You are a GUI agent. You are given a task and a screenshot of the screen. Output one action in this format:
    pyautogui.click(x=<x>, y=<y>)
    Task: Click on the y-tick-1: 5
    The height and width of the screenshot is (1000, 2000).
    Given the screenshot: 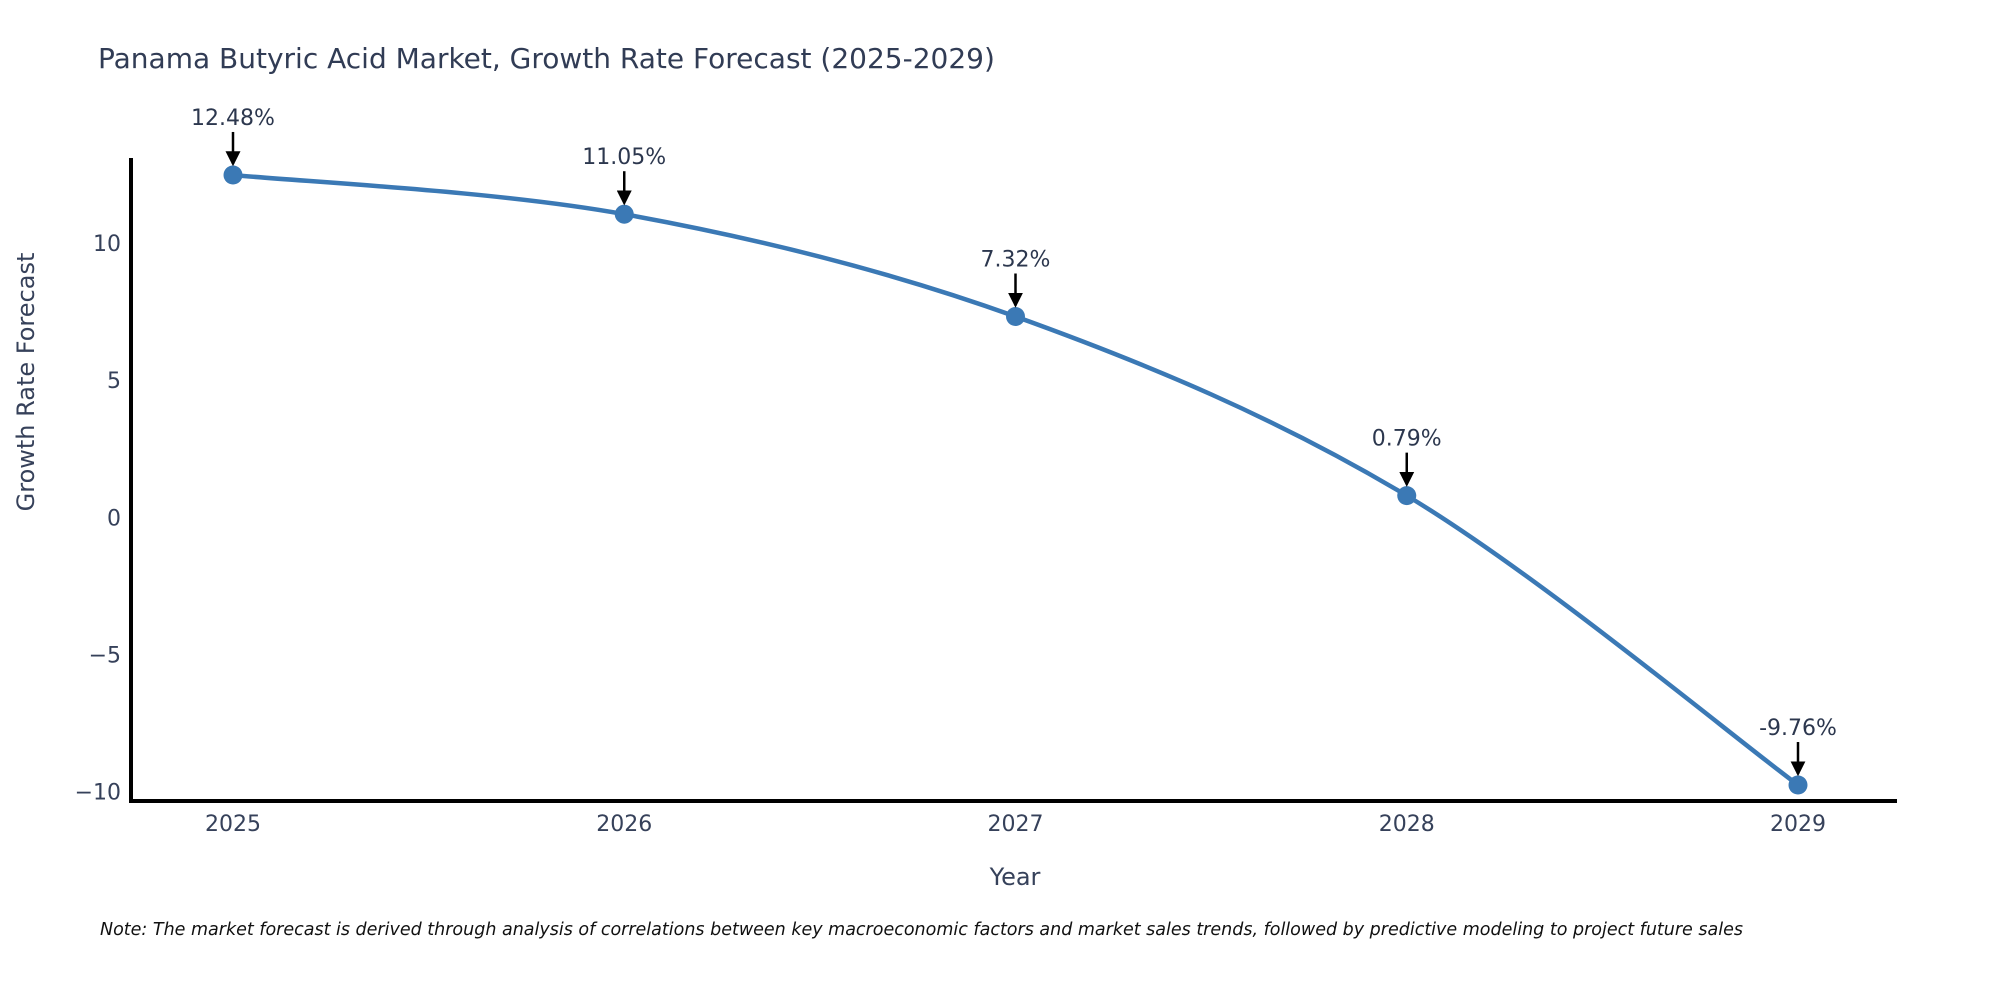 What is the action you would take?
    pyautogui.click(x=114, y=381)
    